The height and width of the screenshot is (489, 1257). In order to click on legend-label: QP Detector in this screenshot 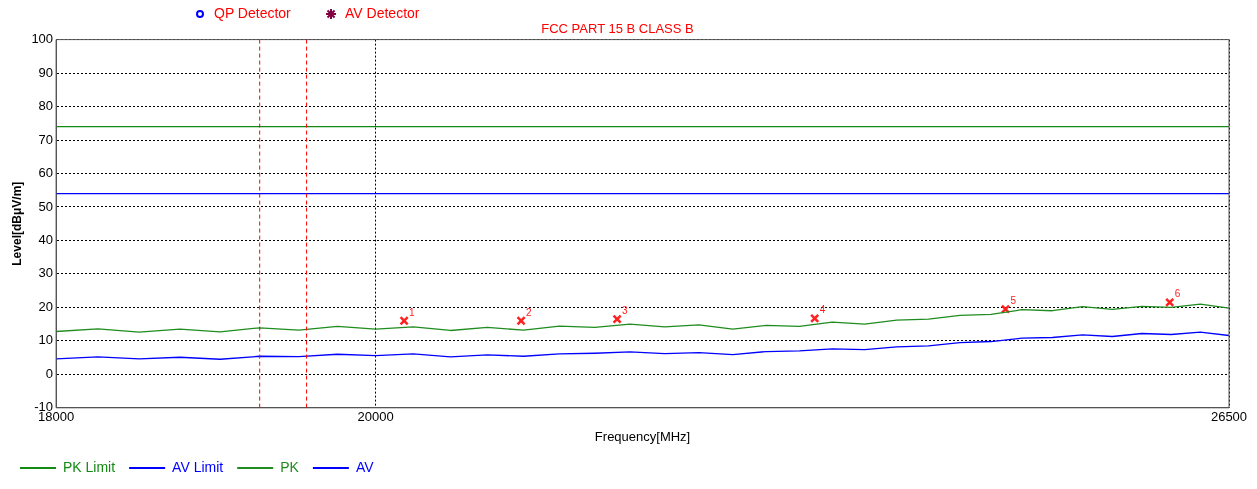, I will do `click(253, 12)`.